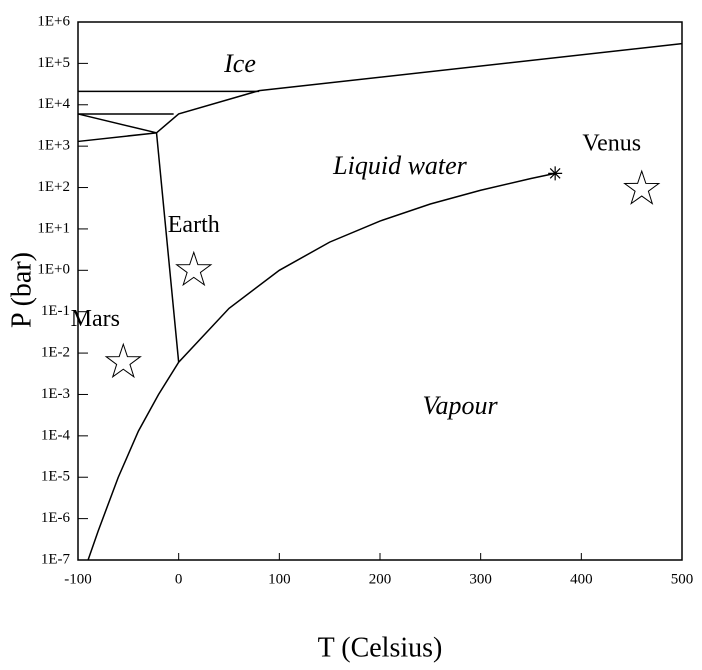  I want to click on y-tick-label: 1E-4, so click(56, 435).